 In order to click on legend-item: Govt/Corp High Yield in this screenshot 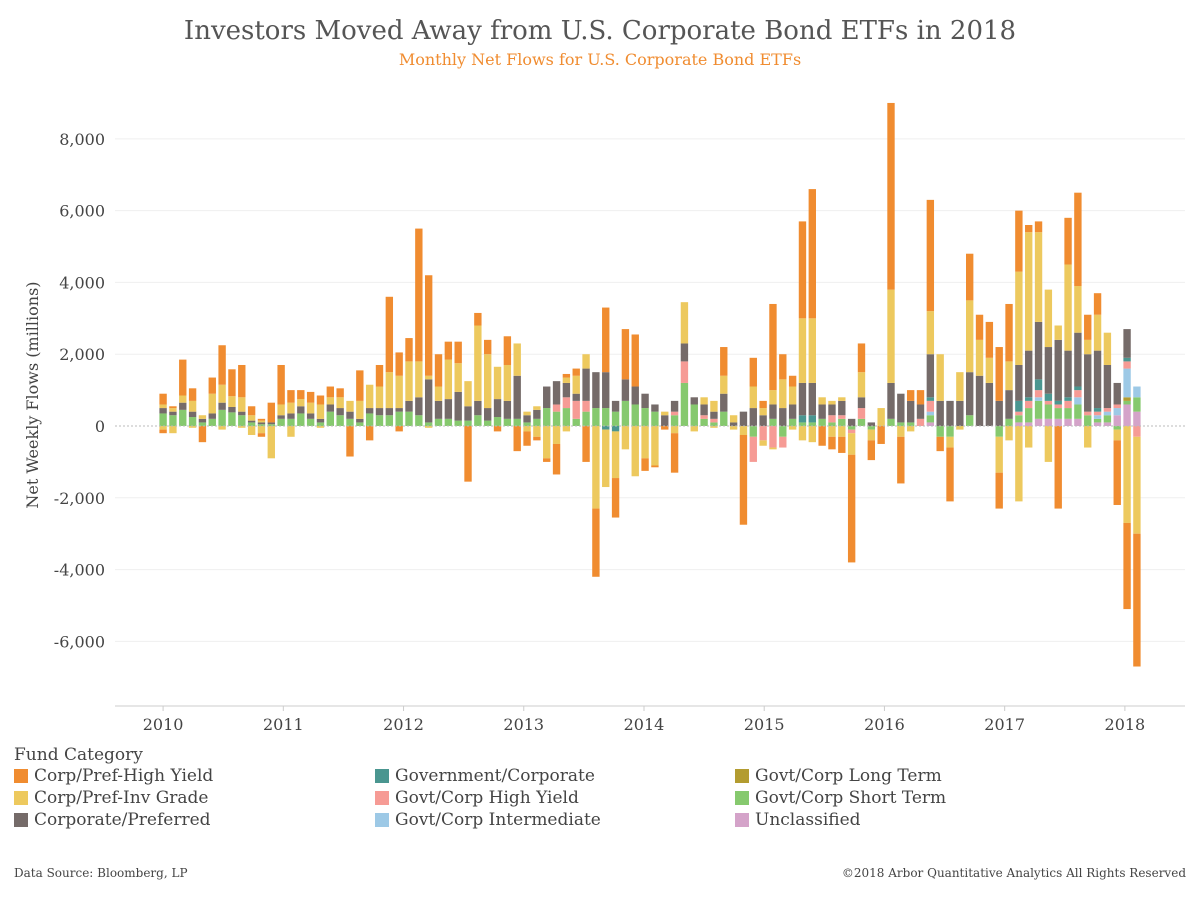, I will do `click(477, 798)`.